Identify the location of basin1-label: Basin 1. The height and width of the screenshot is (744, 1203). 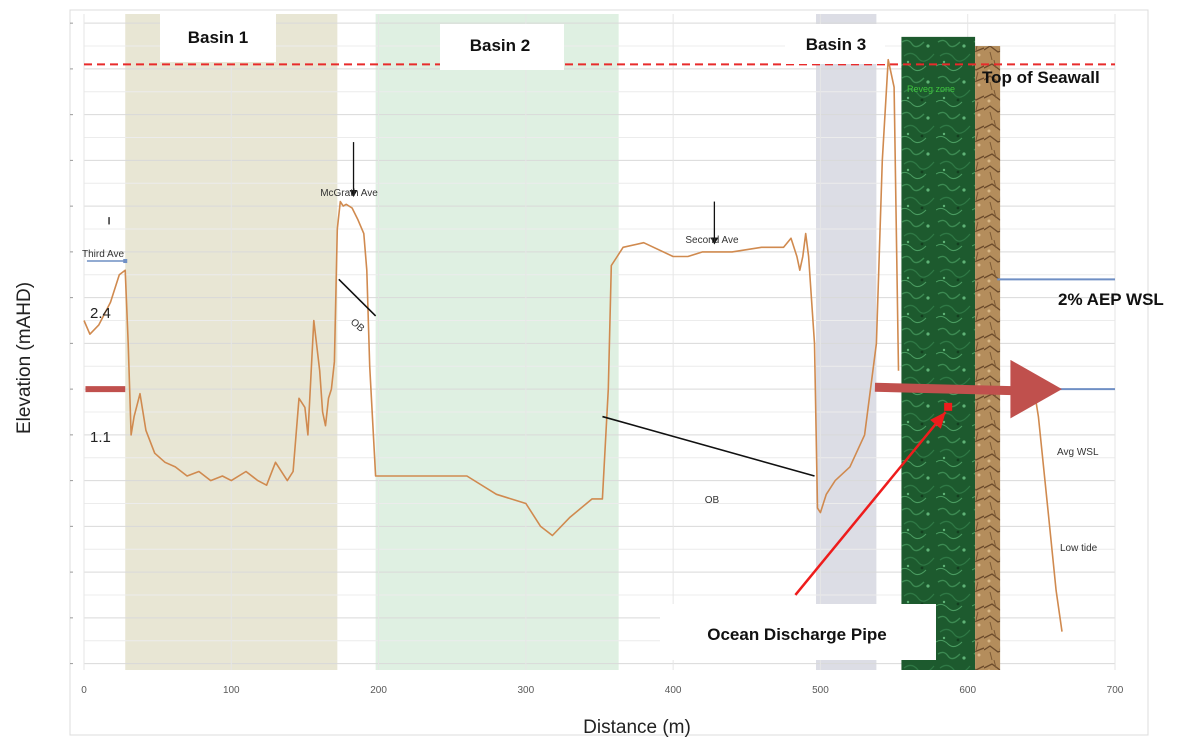
(218, 37).